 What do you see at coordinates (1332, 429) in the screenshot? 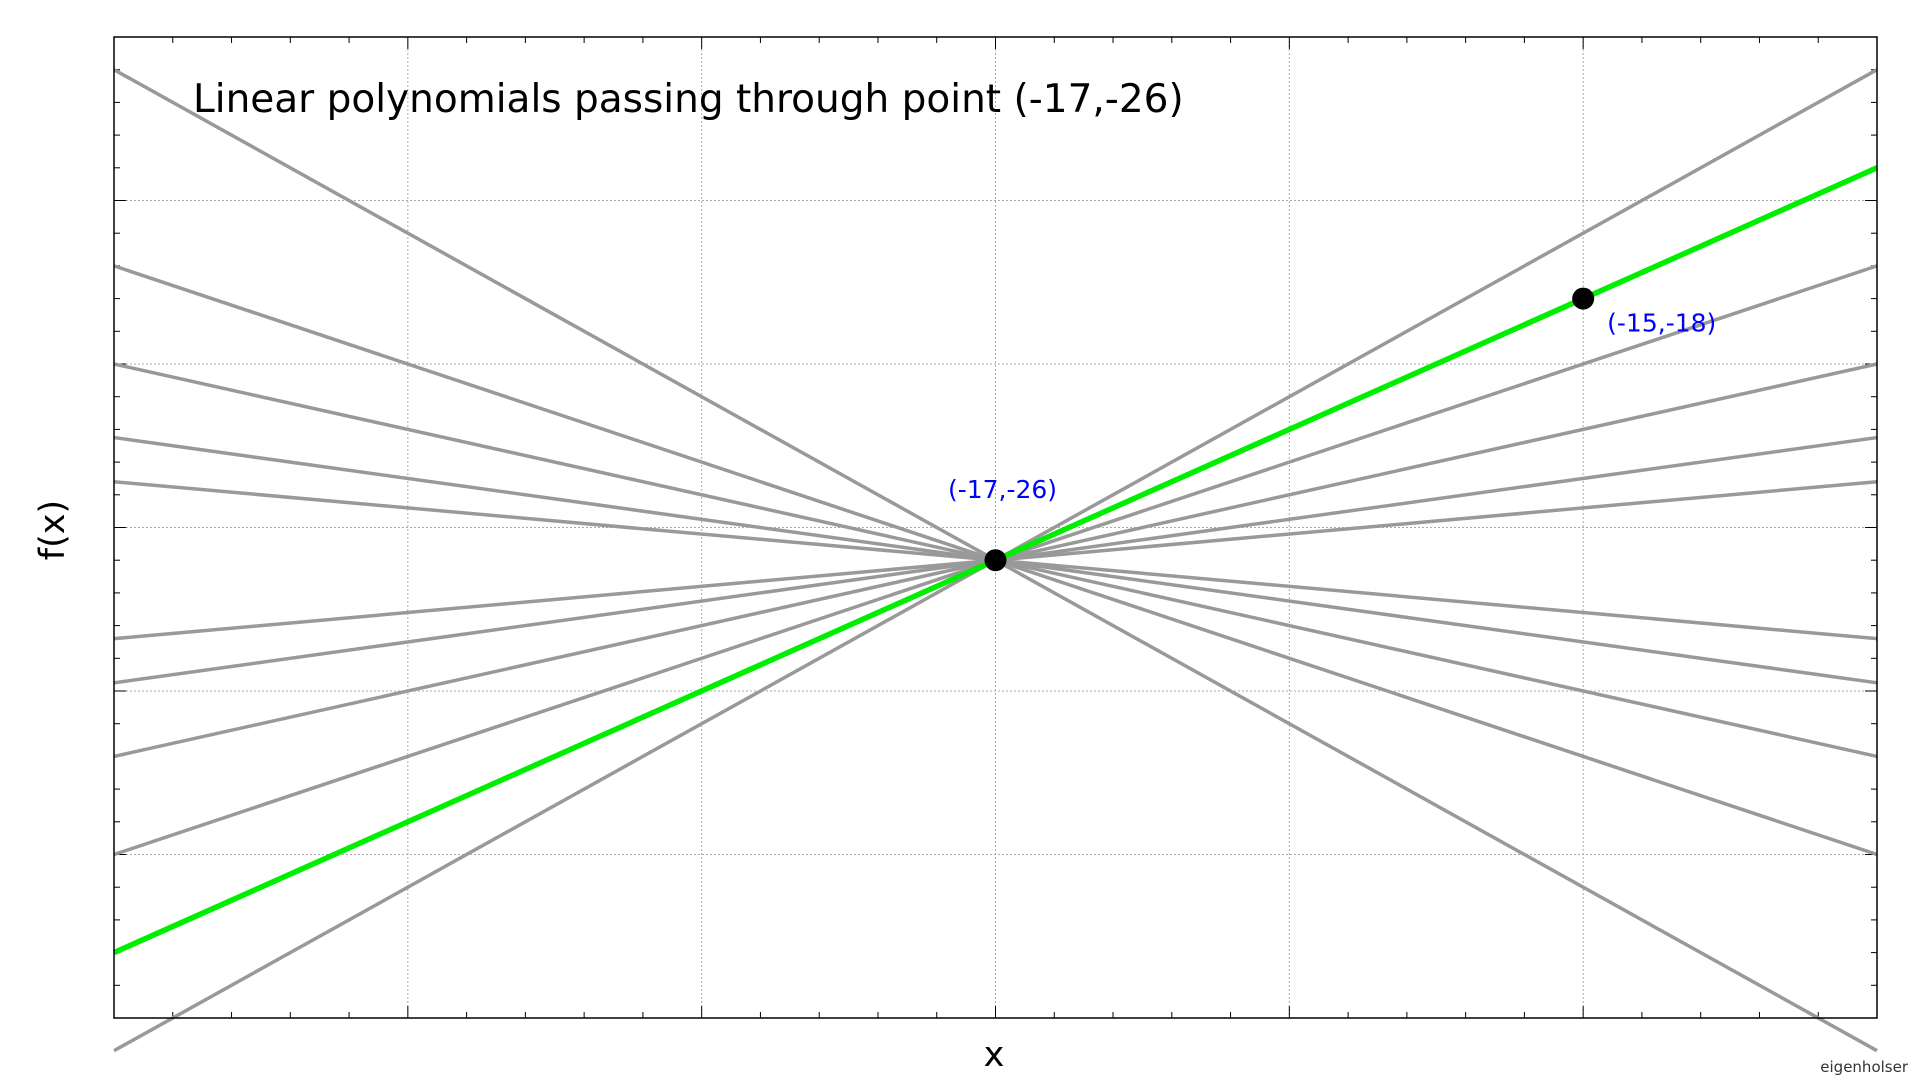
I see `points: (-17,-26) (-15,-18)` at bounding box center [1332, 429].